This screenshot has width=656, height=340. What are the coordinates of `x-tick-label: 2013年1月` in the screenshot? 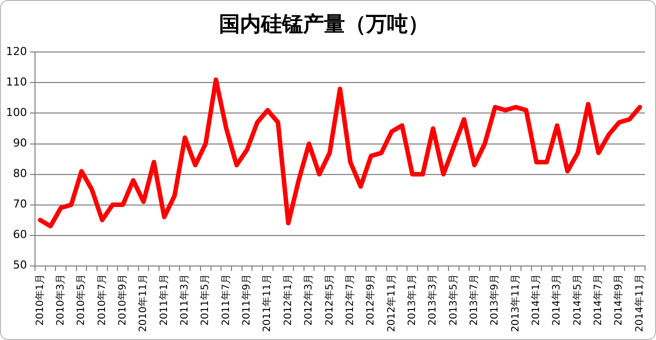 It's located at (412, 300).